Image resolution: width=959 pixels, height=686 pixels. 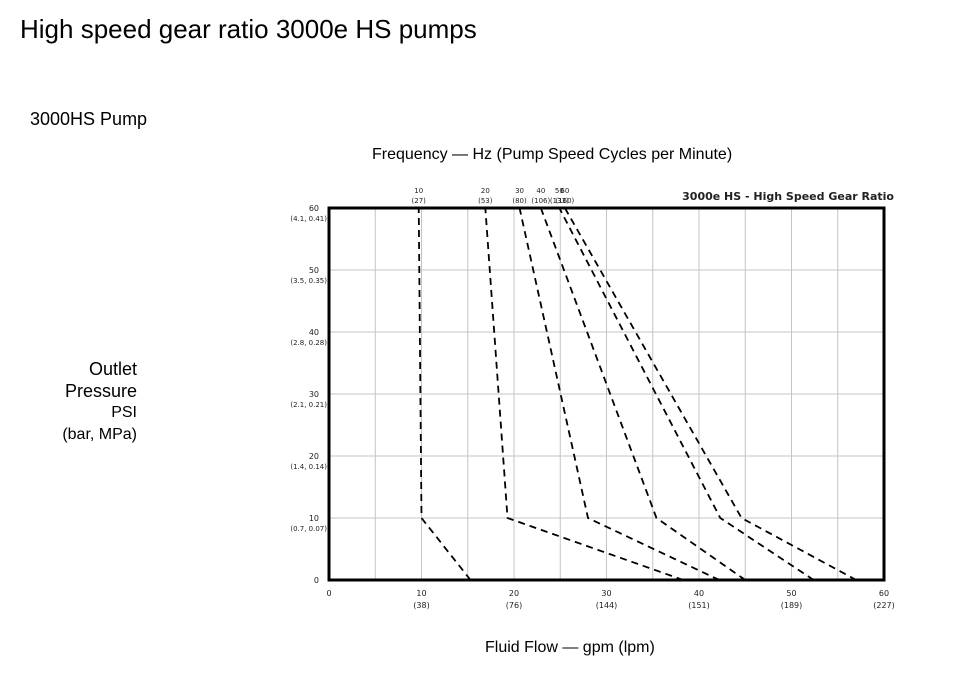 What do you see at coordinates (570, 647) in the screenshot?
I see `x-axis-label: Fluid Flow — gpm (lpm)` at bounding box center [570, 647].